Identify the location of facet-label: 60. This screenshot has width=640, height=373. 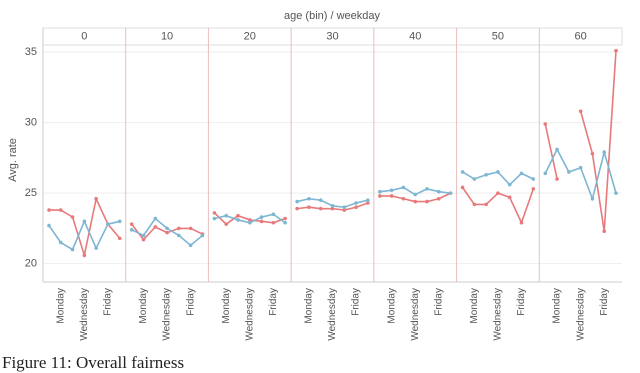
(581, 36).